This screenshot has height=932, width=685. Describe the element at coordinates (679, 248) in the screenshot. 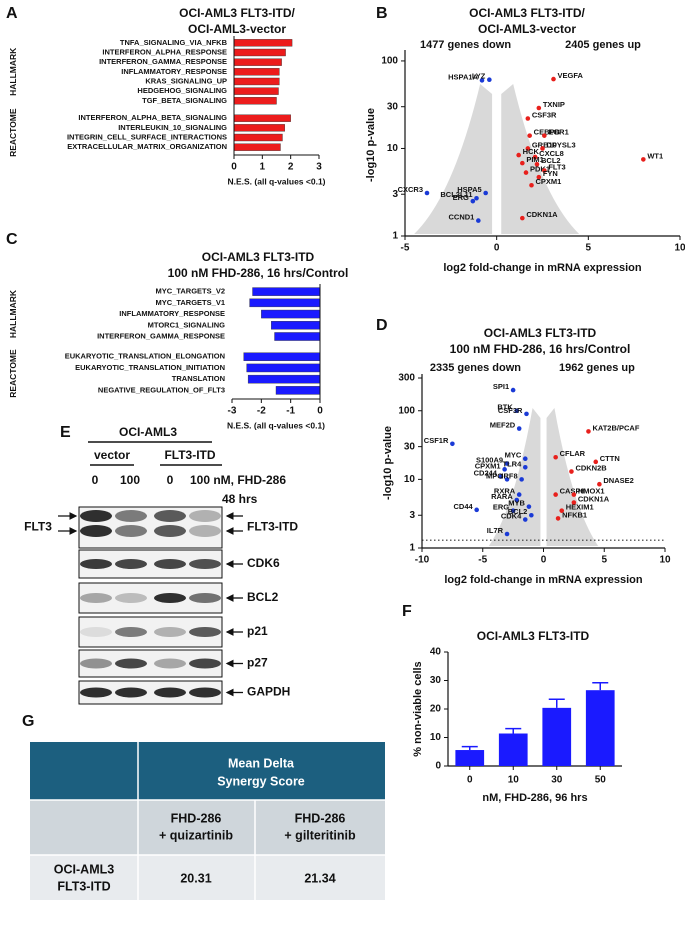

I see `x-tick-label: 10` at that location.